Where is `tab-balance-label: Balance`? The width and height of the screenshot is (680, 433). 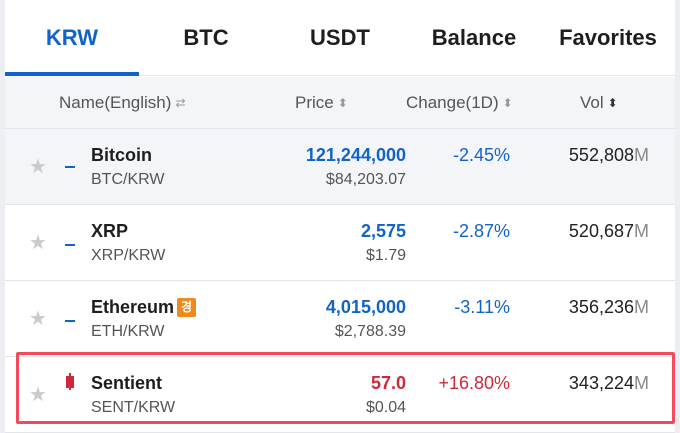 tab-balance-label: Balance is located at coordinates (474, 37).